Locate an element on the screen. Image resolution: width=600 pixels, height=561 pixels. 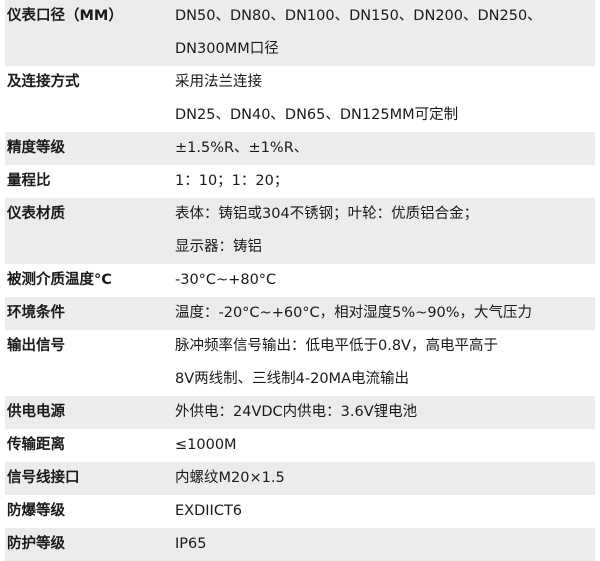
spec-value: IP65 is located at coordinates (385, 544).